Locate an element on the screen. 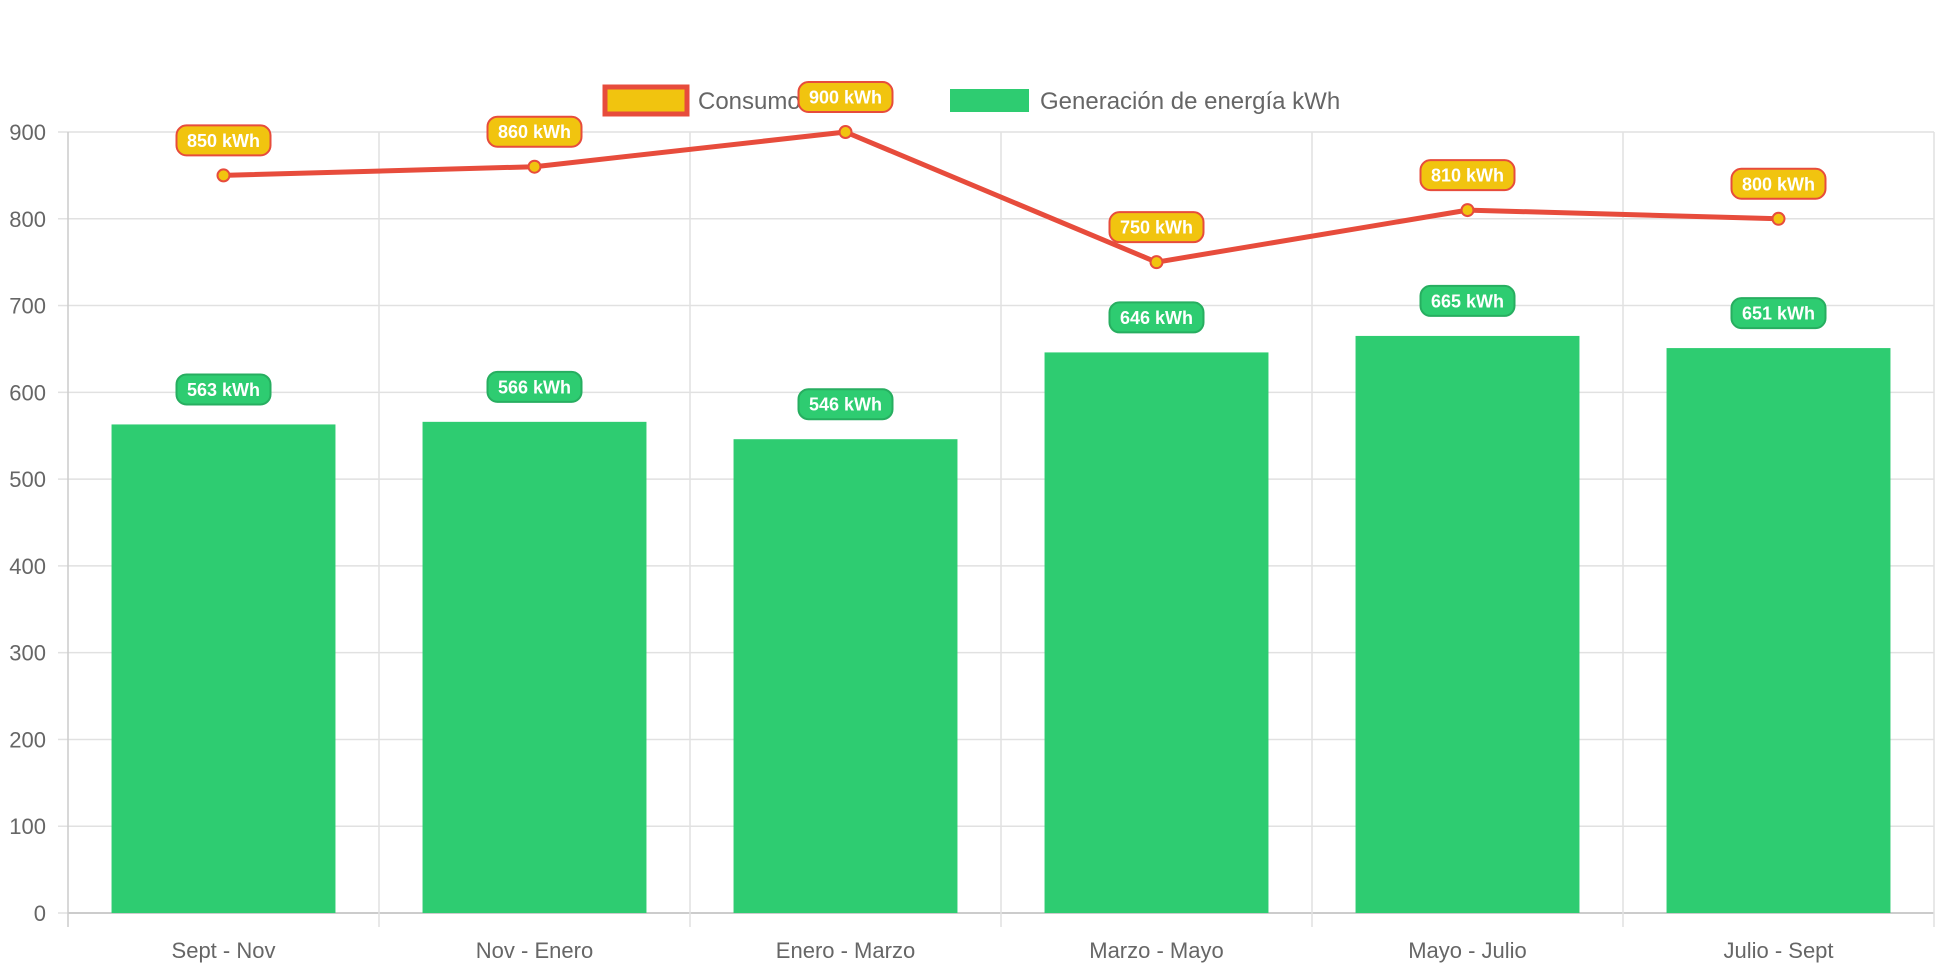  line-data-label: 900 kWh is located at coordinates (845, 97).